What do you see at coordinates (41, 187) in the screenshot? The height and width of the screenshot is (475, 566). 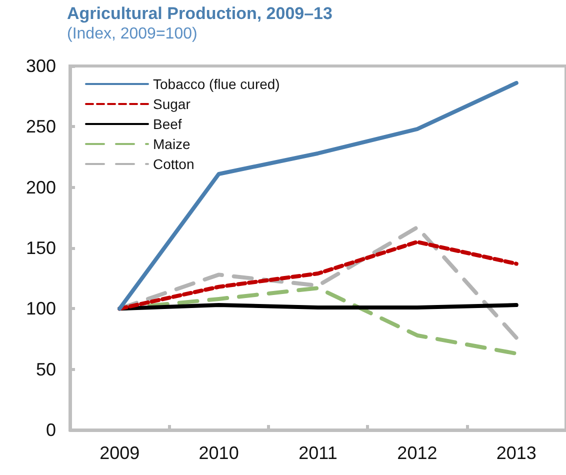 I see `y-tick-label: 200` at bounding box center [41, 187].